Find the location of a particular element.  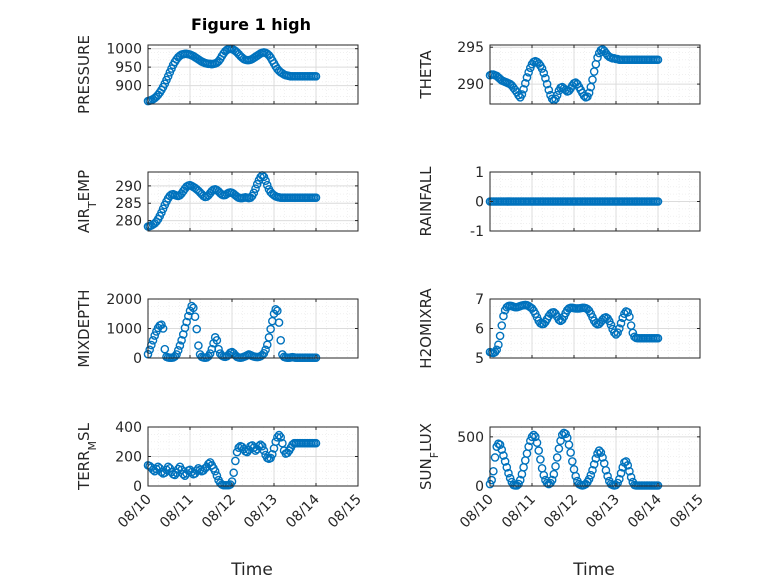

subplot-theta: 290 295 THETA is located at coordinates (559, 72).